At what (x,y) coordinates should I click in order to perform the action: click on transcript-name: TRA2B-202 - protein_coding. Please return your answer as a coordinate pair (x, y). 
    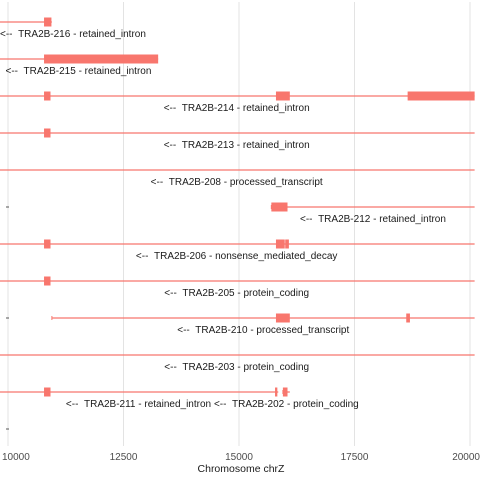
    Looking at the image, I should click on (295, 404).